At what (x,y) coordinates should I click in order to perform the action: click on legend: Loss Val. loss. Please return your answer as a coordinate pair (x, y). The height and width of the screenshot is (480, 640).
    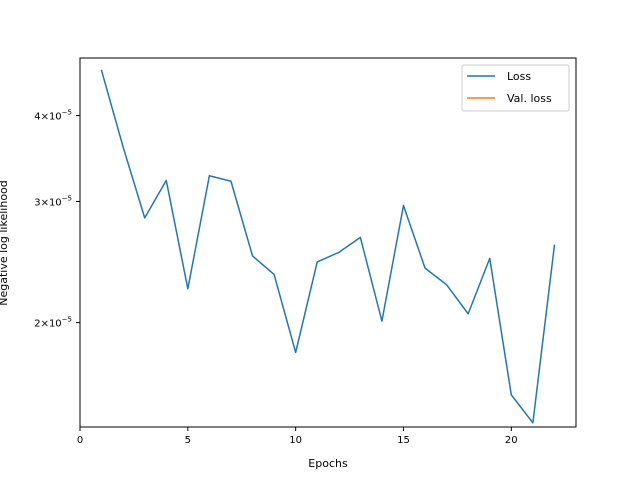
    Looking at the image, I should click on (515, 88).